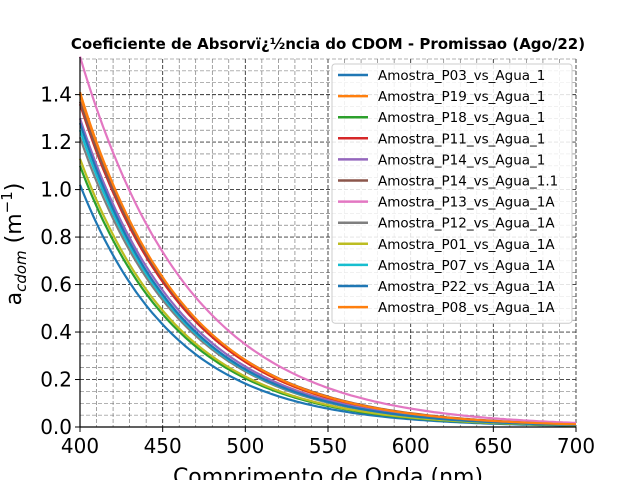 This screenshot has width=640, height=480. Describe the element at coordinates (56, 237) in the screenshot. I see `y-tick-label: 0.8` at that location.